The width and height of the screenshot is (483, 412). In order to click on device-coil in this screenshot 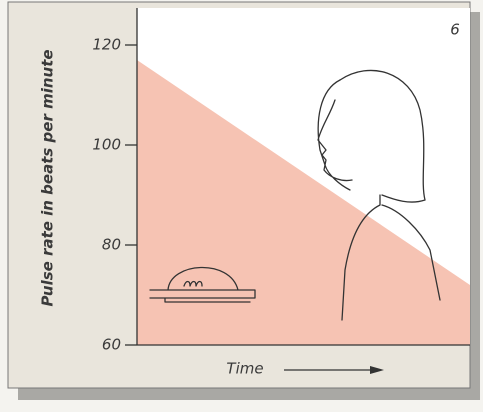, I will do `click(193, 283)`.